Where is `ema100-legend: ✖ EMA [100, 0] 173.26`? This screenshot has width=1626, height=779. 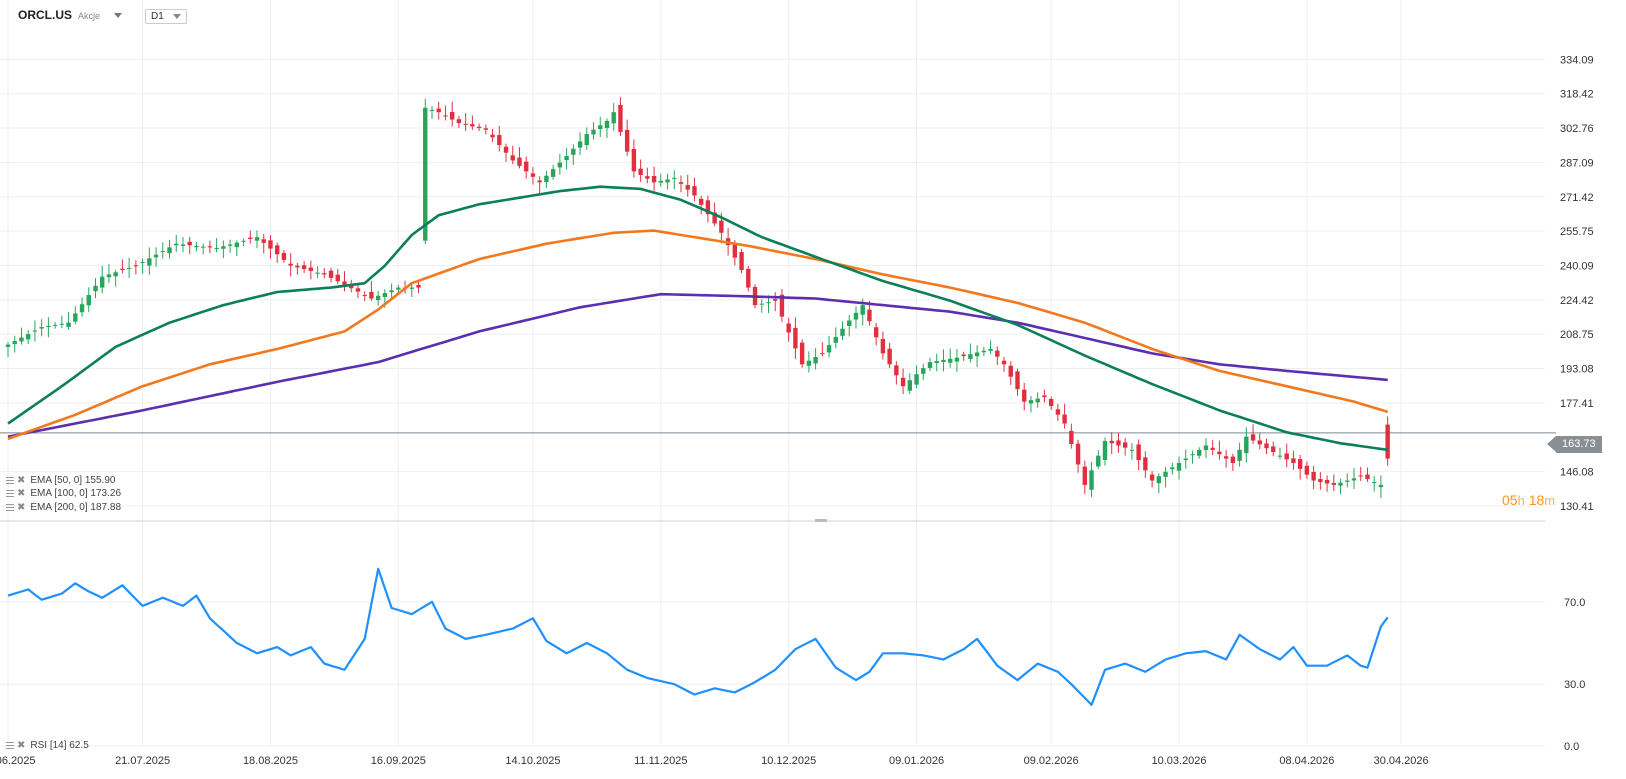
ema100-legend: ✖ EMA [100, 0] 173.26 is located at coordinates (63, 493).